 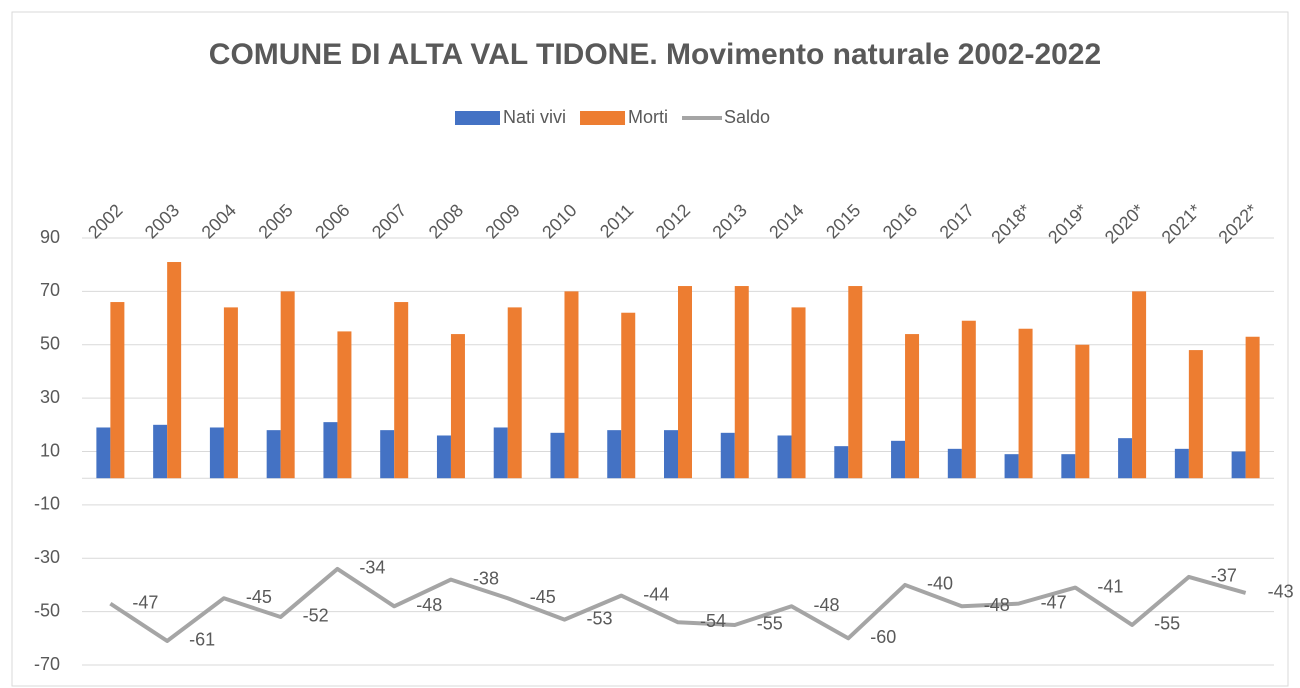 I want to click on legend-label: Morti, so click(x=648, y=117).